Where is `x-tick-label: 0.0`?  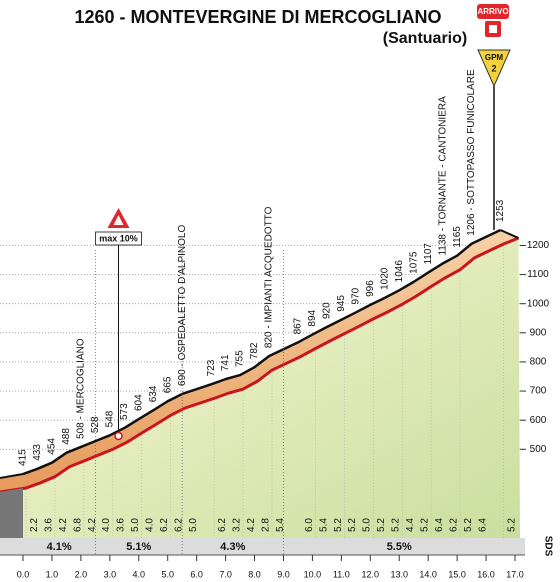
x-tick-label: 0.0 is located at coordinates (23, 574).